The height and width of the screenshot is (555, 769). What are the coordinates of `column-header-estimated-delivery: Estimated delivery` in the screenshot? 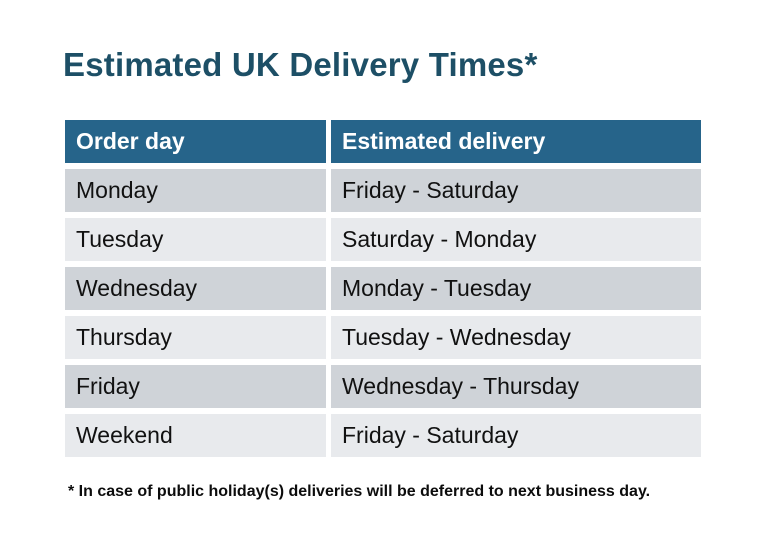 It's located at (516, 141).